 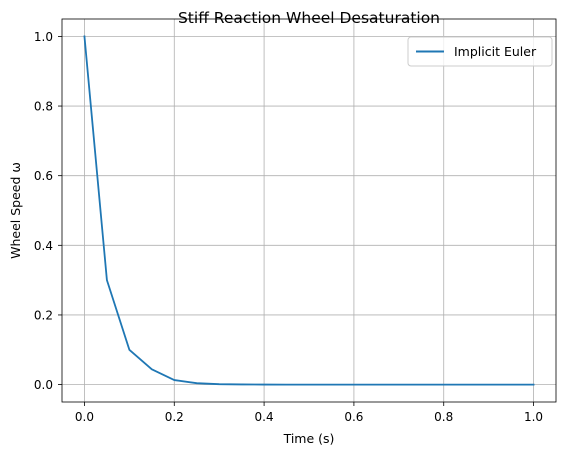 What do you see at coordinates (43, 107) in the screenshot?
I see `y-tick-label: 0.8` at bounding box center [43, 107].